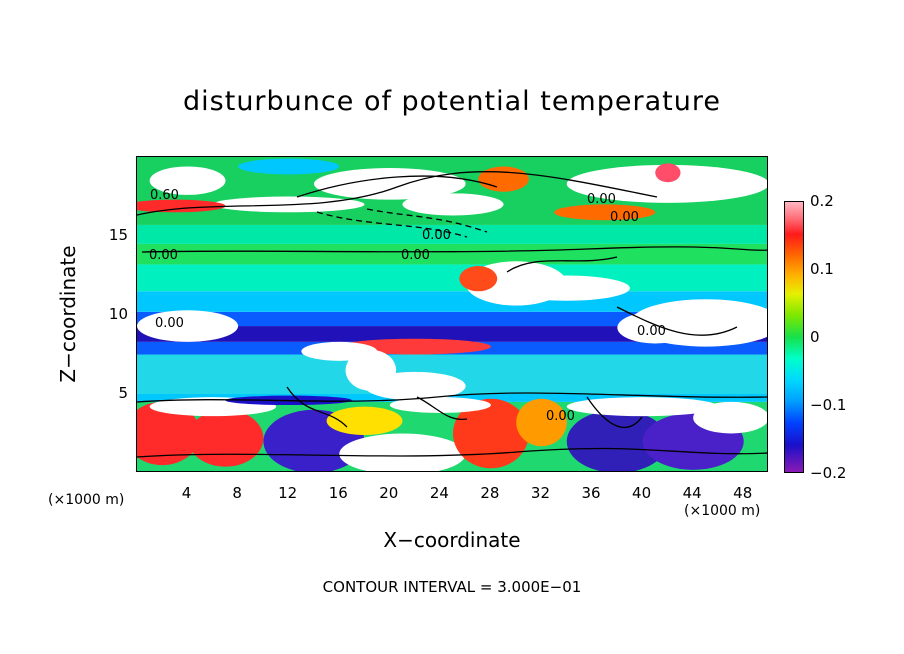 The width and height of the screenshot is (904, 654). Describe the element at coordinates (118, 235) in the screenshot. I see `y-tick-label: 15` at that location.